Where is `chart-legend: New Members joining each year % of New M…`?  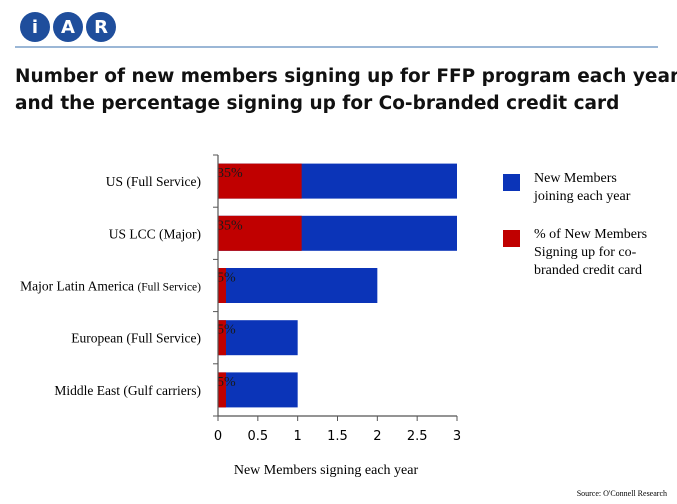 chart-legend: New Members joining each year % of New M… is located at coordinates (588, 235).